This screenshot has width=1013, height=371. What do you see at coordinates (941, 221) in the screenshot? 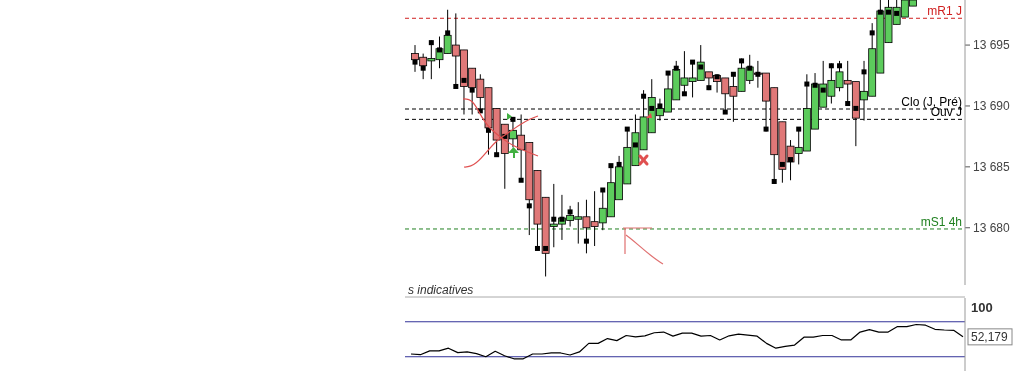
I see `ref-line-label: mS1 4h` at bounding box center [941, 221].